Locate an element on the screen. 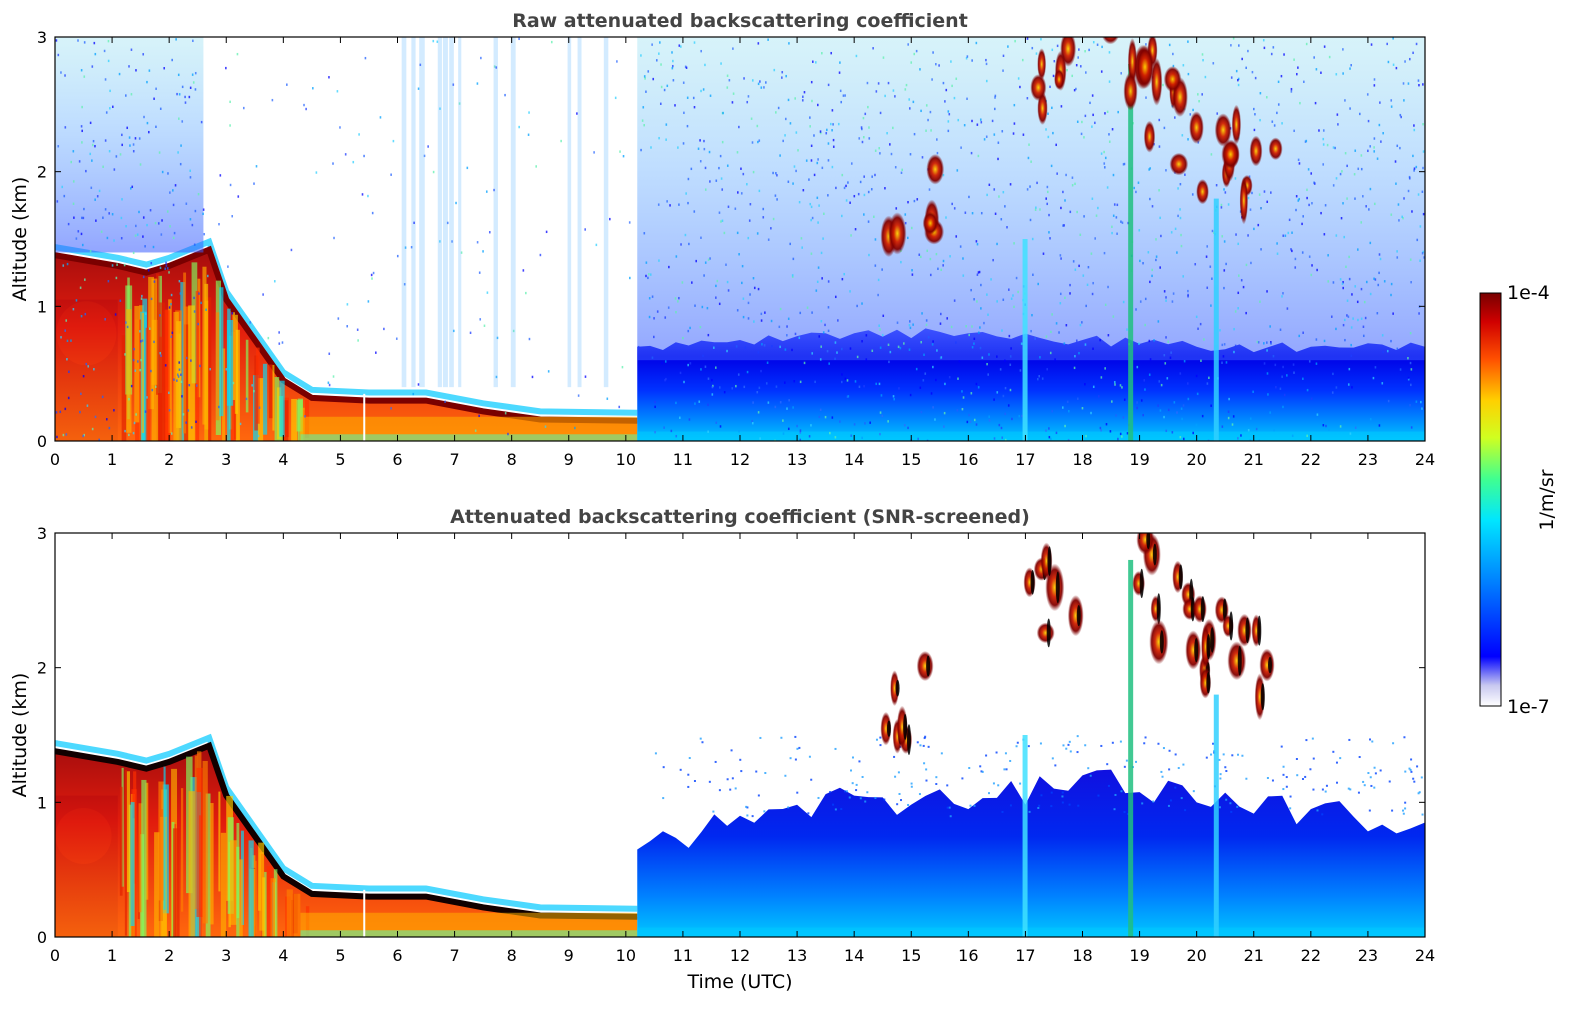  cloud-core is located at coordinates (1057, 587).